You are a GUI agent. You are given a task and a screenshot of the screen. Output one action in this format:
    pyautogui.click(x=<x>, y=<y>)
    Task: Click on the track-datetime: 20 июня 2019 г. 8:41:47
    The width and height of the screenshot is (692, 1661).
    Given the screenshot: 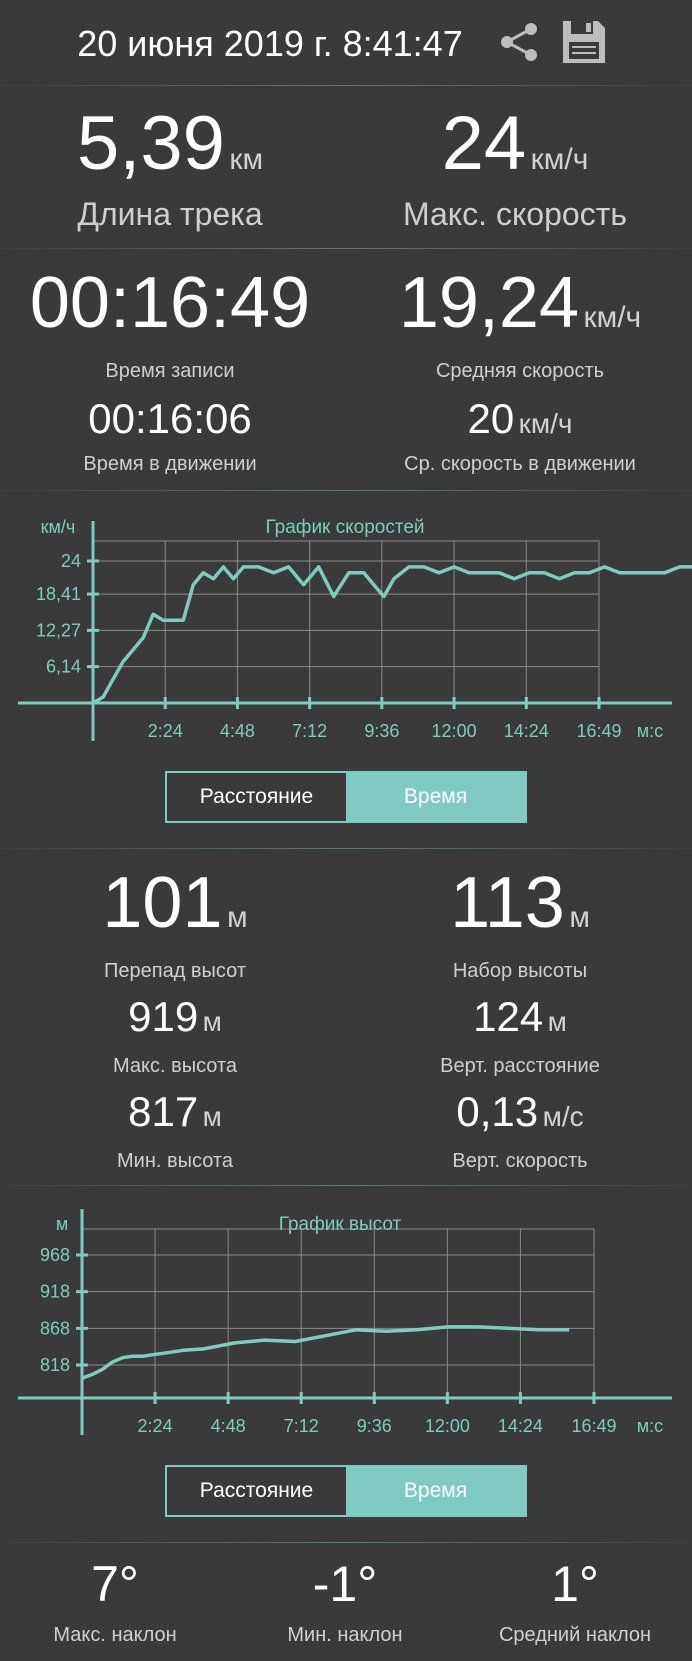 What is the action you would take?
    pyautogui.click(x=270, y=43)
    